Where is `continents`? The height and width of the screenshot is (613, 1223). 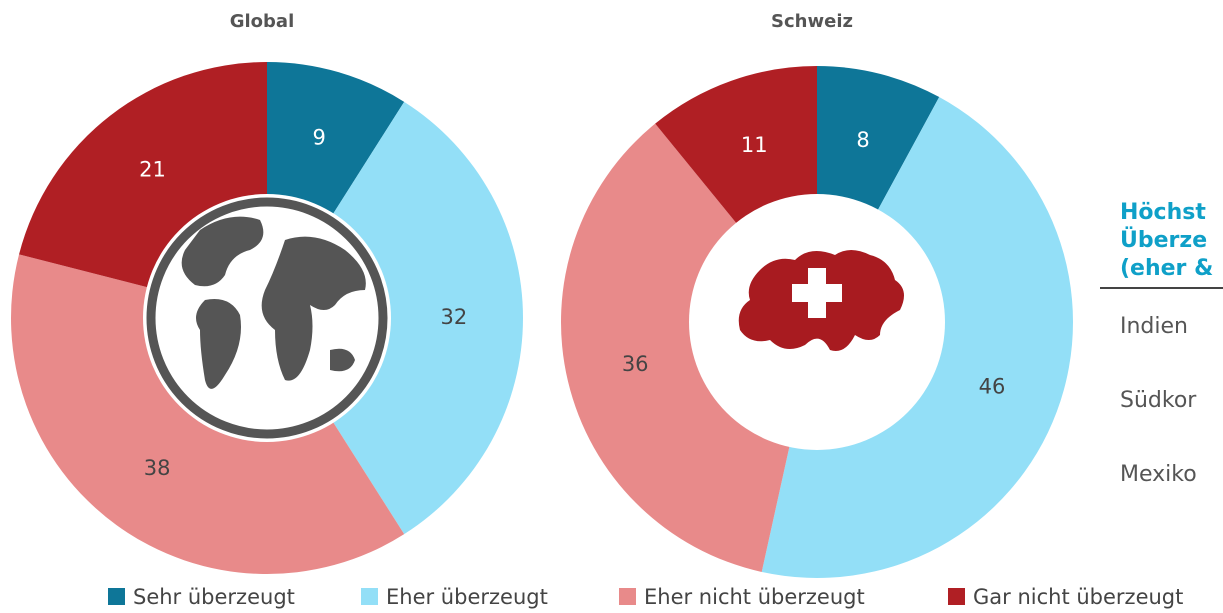 continents is located at coordinates (273, 302).